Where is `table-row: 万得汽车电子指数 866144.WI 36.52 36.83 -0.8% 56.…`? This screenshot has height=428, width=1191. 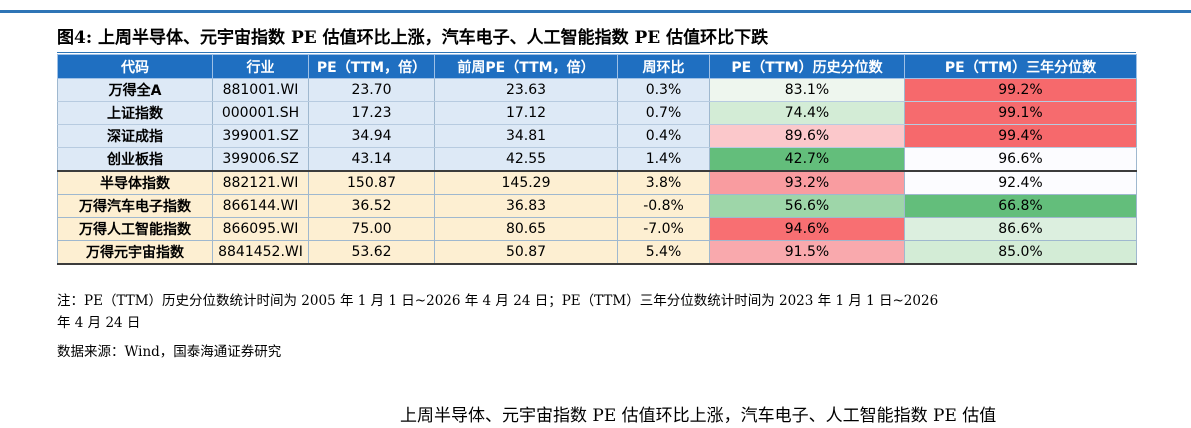 table-row: 万得汽车电子指数 866144.WI 36.52 36.83 -0.8% 56.… is located at coordinates (597, 206).